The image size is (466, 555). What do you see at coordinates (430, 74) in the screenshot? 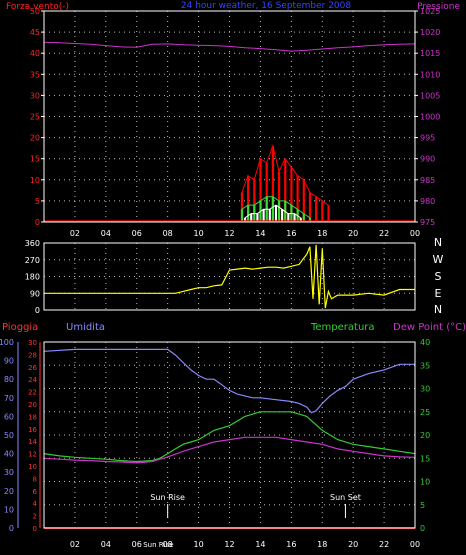
I see `p1-right-tick: 1010` at bounding box center [430, 74].